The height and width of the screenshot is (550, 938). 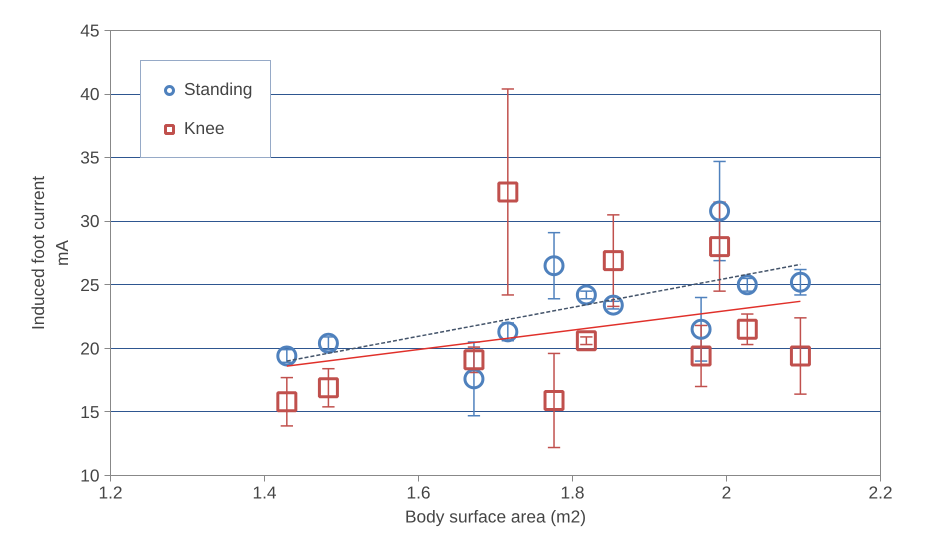 What do you see at coordinates (90, 221) in the screenshot?
I see `y-tick-label: 30` at bounding box center [90, 221].